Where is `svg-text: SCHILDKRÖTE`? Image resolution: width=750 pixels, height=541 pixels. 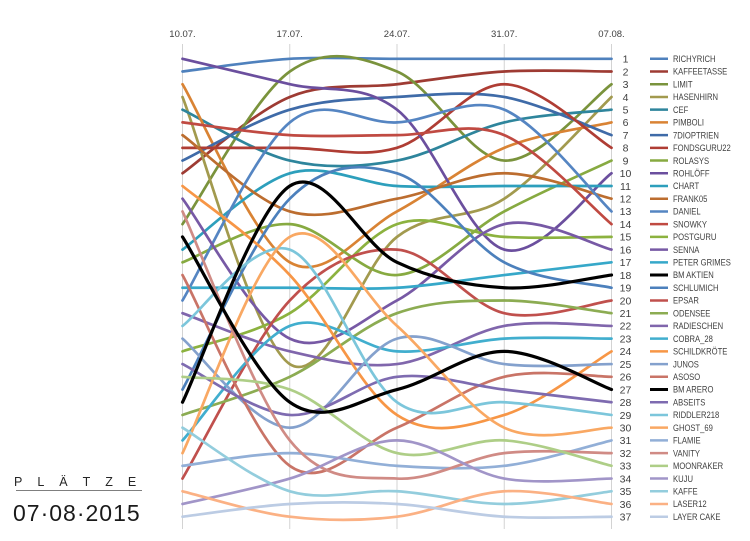 svg-text: SCHILDKRÖTE is located at coordinates (700, 352).